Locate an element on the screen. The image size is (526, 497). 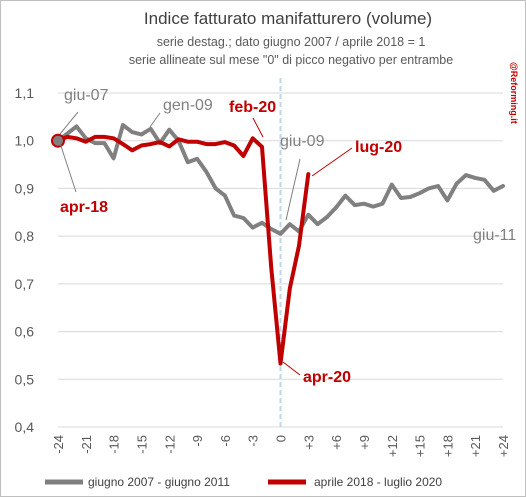
x-tick-label: +3 is located at coordinates (308, 442).